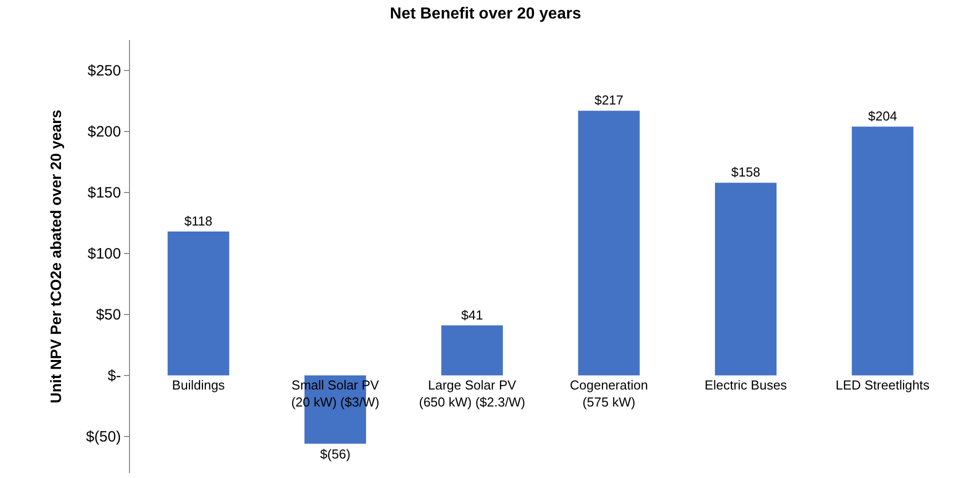 This screenshot has height=478, width=971. I want to click on y-tick-label: $200, so click(104, 132).